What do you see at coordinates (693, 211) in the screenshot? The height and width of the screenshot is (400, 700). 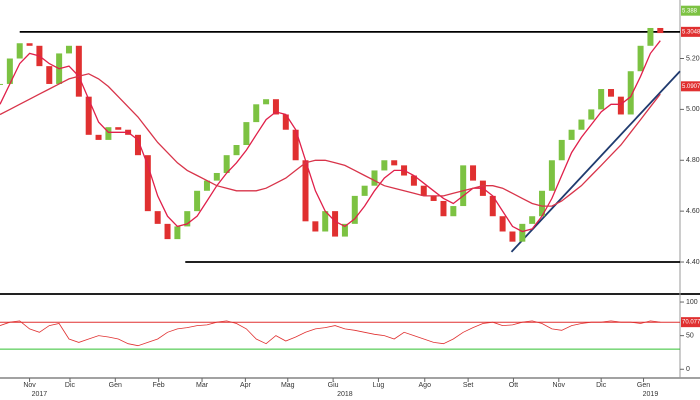 I see `y-tick-label: 4.60` at bounding box center [693, 211].